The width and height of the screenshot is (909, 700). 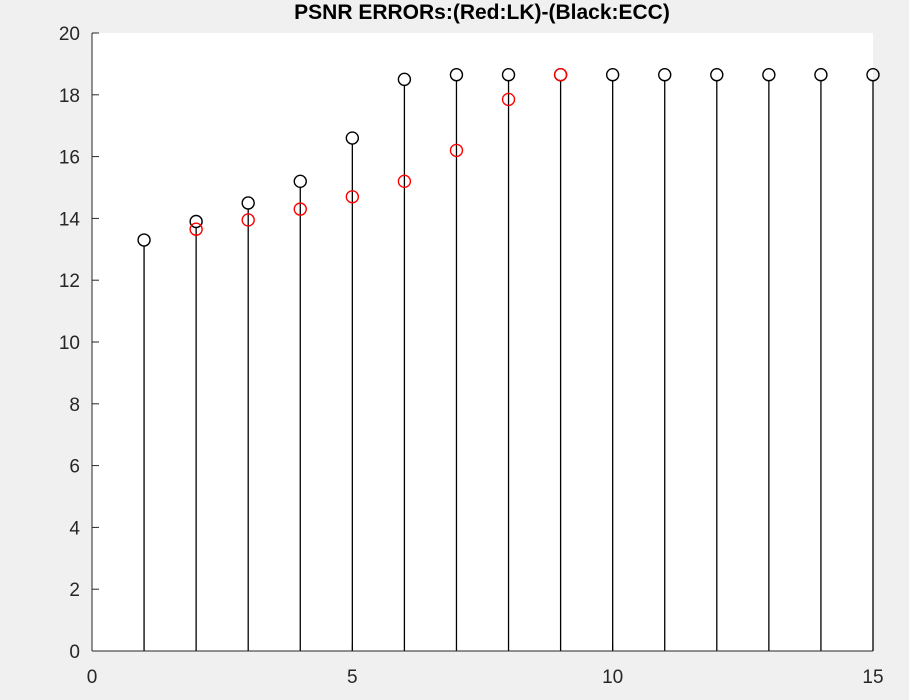 I want to click on x-tick-label: 15, so click(x=872, y=677).